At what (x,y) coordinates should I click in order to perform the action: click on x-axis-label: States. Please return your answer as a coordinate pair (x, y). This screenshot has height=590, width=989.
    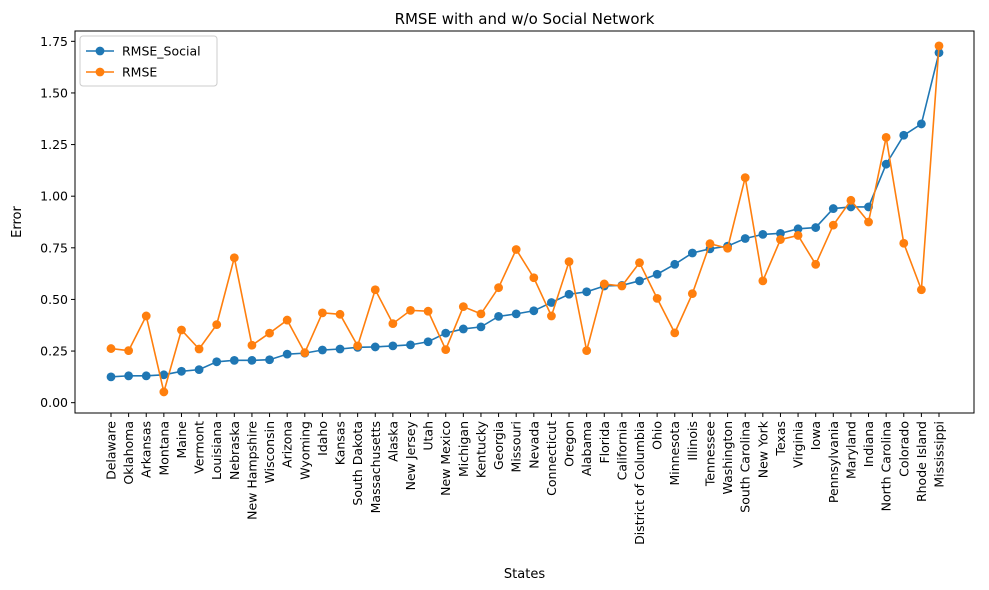
    Looking at the image, I should click on (524, 574).